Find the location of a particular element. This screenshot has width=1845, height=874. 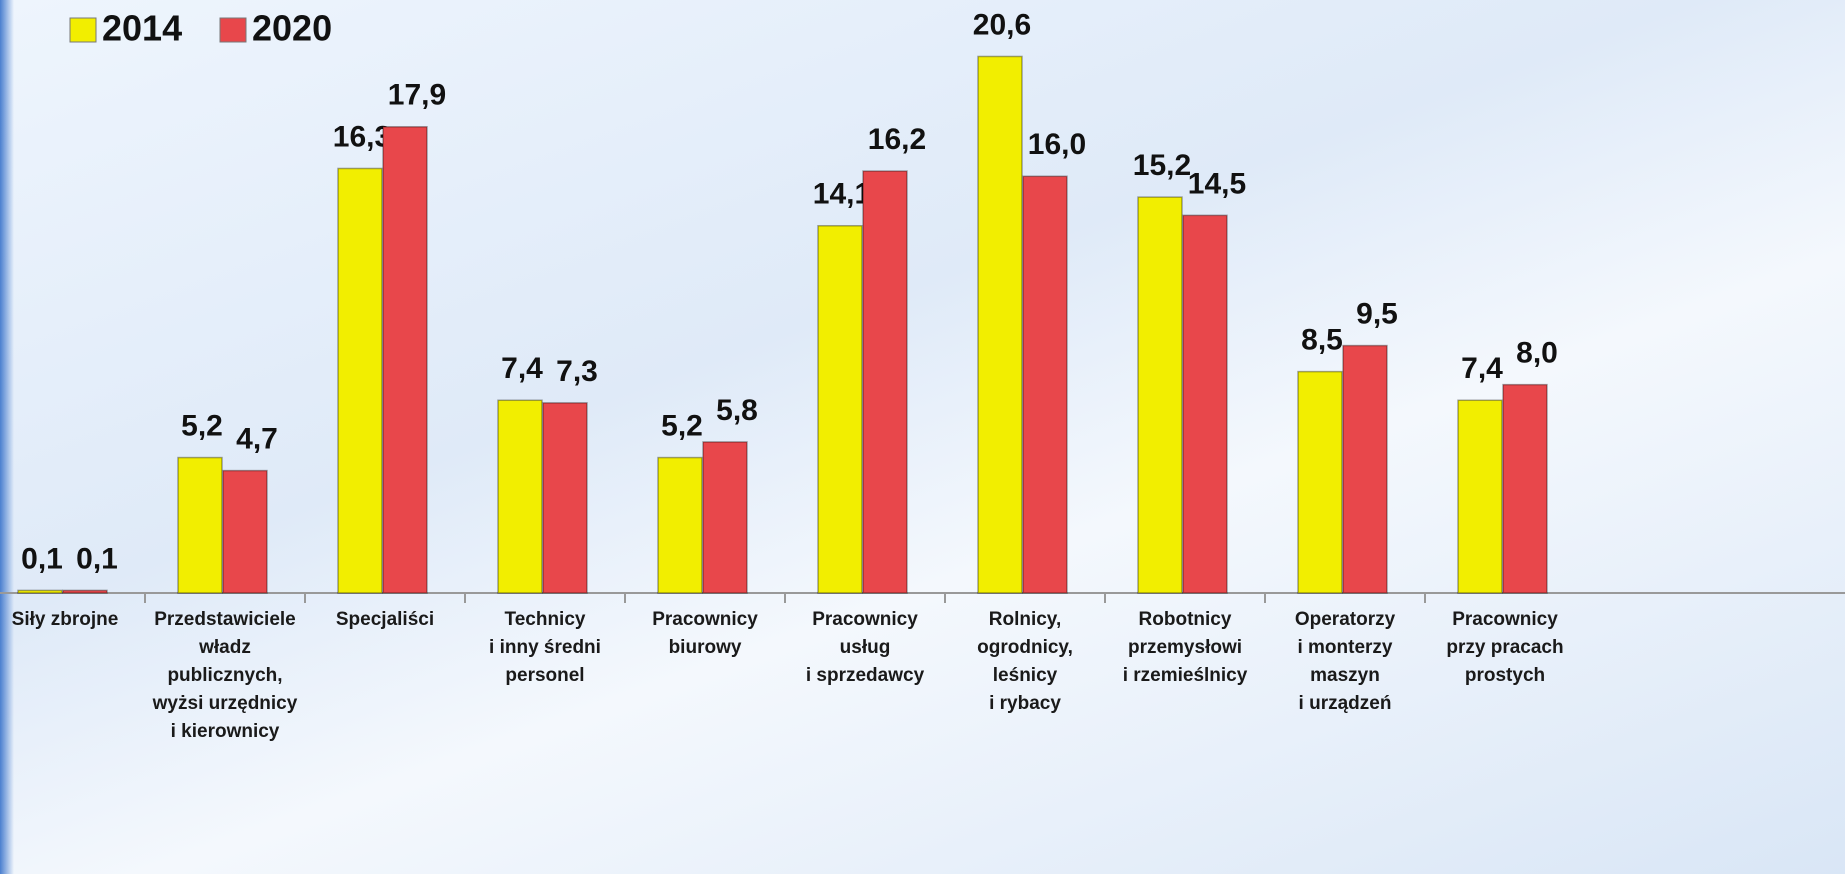

value-label: 7,3 is located at coordinates (577, 371).